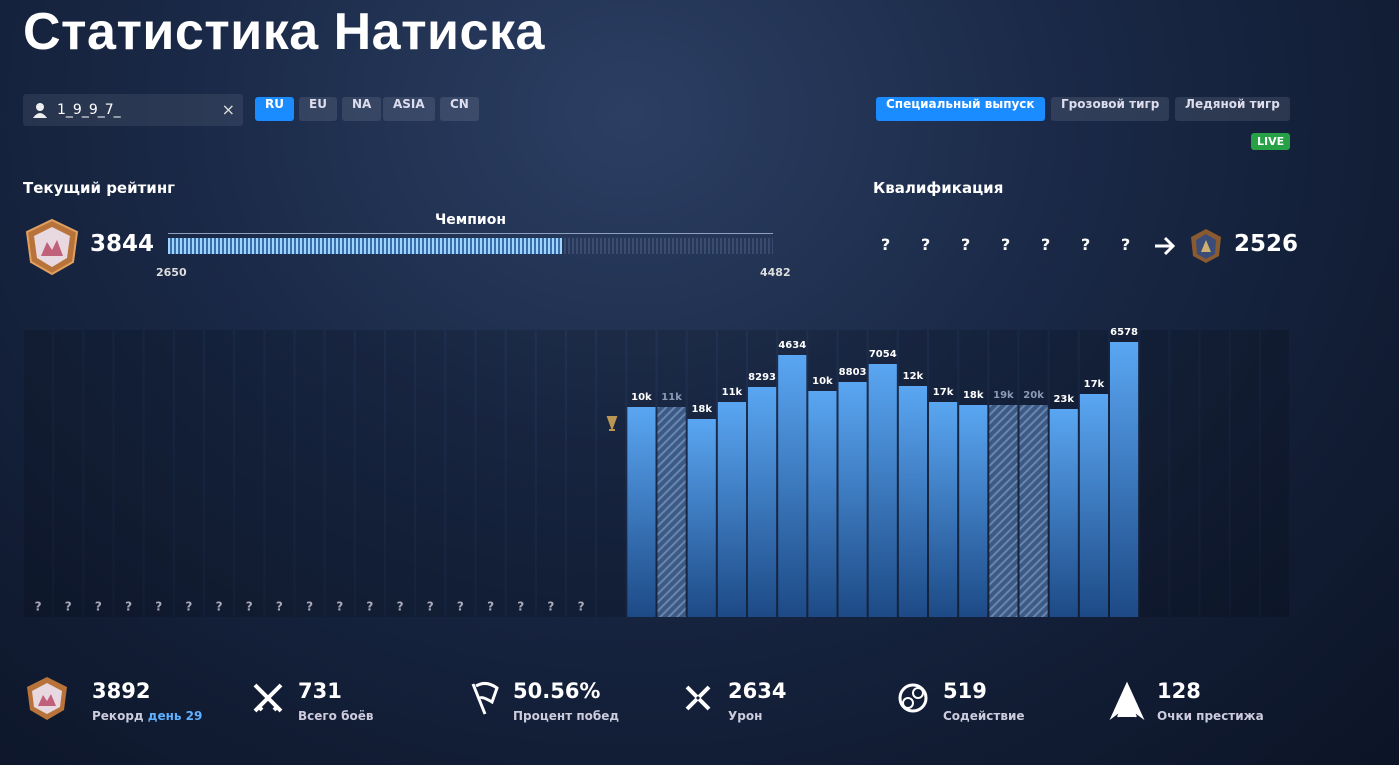  I want to click on region-button: EU, so click(318, 109).